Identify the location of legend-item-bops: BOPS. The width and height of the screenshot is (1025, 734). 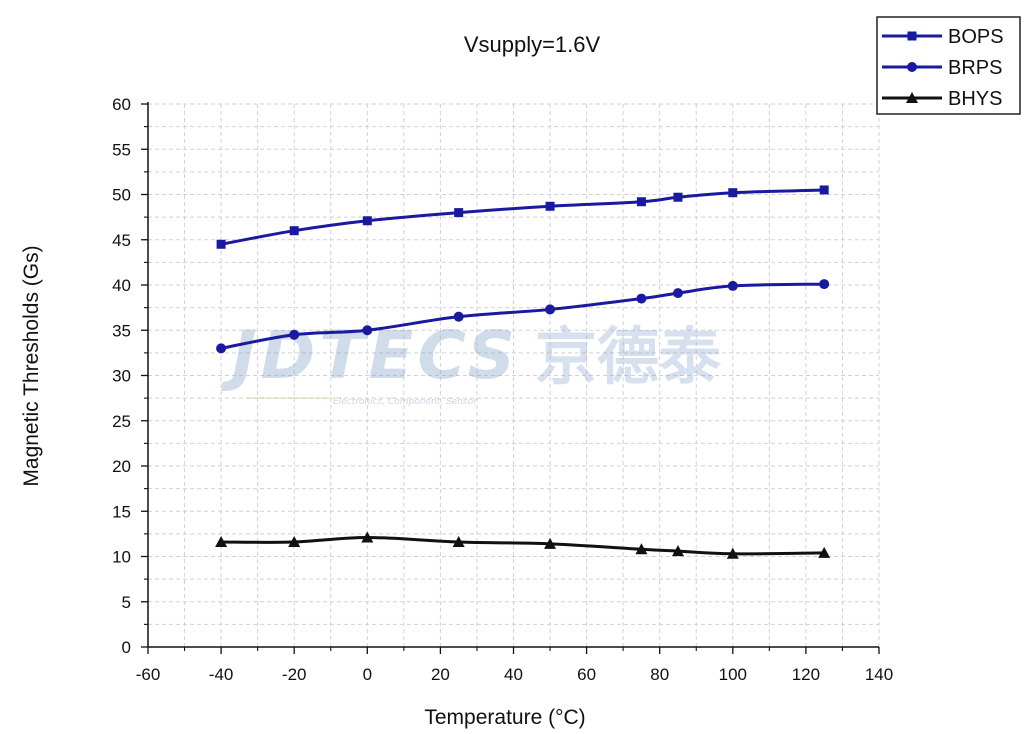
(943, 37).